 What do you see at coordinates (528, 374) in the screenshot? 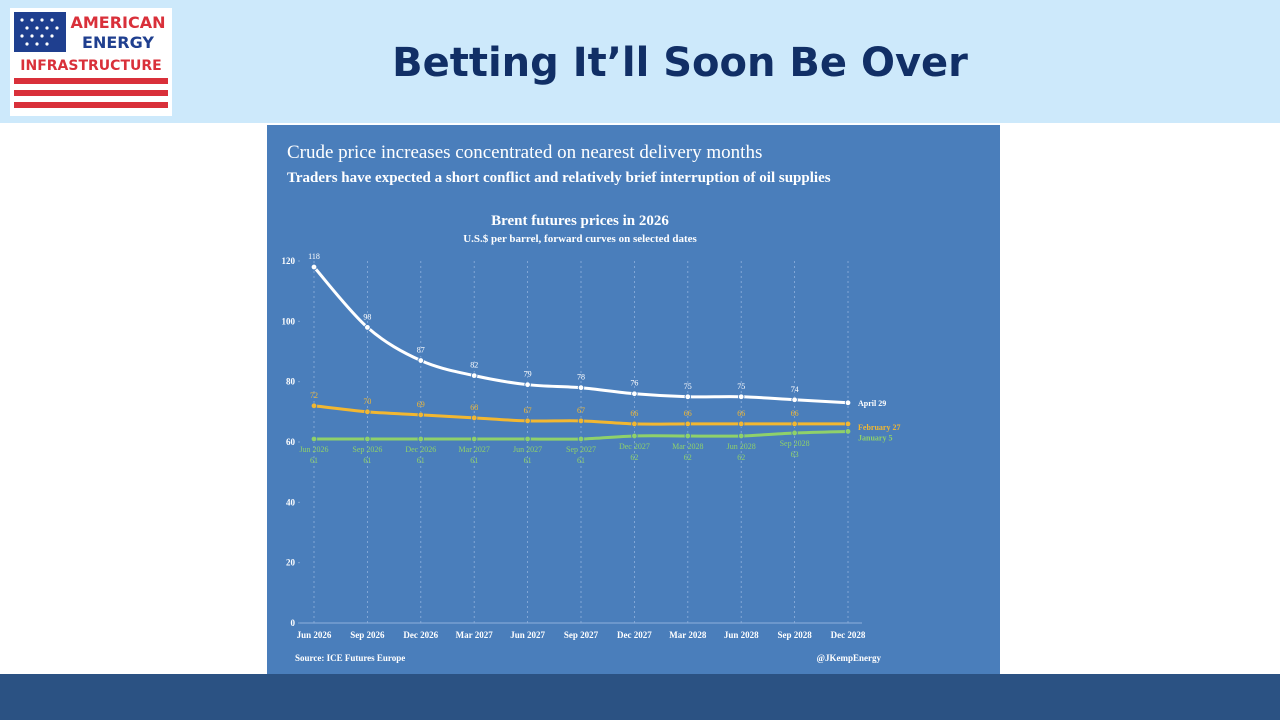
I see `data-label: 79` at bounding box center [528, 374].